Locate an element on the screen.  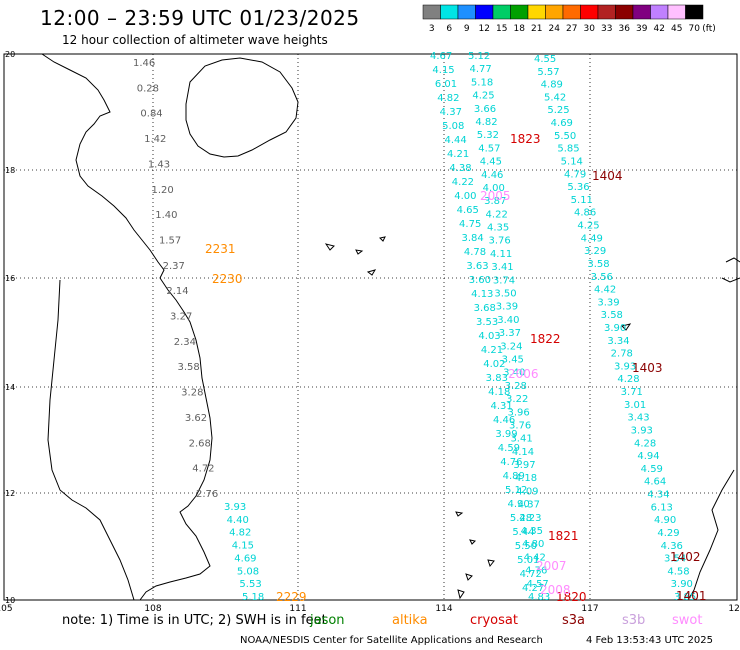
swh-value: 3.71 is located at coordinates (632, 392).